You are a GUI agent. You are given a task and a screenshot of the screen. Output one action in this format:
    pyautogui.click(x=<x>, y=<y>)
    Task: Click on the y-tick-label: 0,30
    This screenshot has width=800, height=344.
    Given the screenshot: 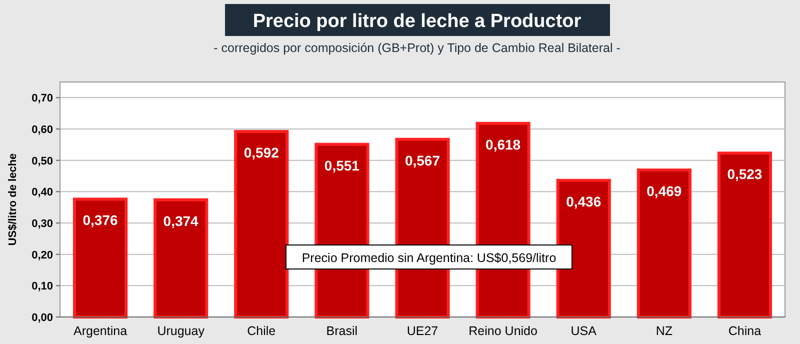 What is the action you would take?
    pyautogui.click(x=42, y=224)
    